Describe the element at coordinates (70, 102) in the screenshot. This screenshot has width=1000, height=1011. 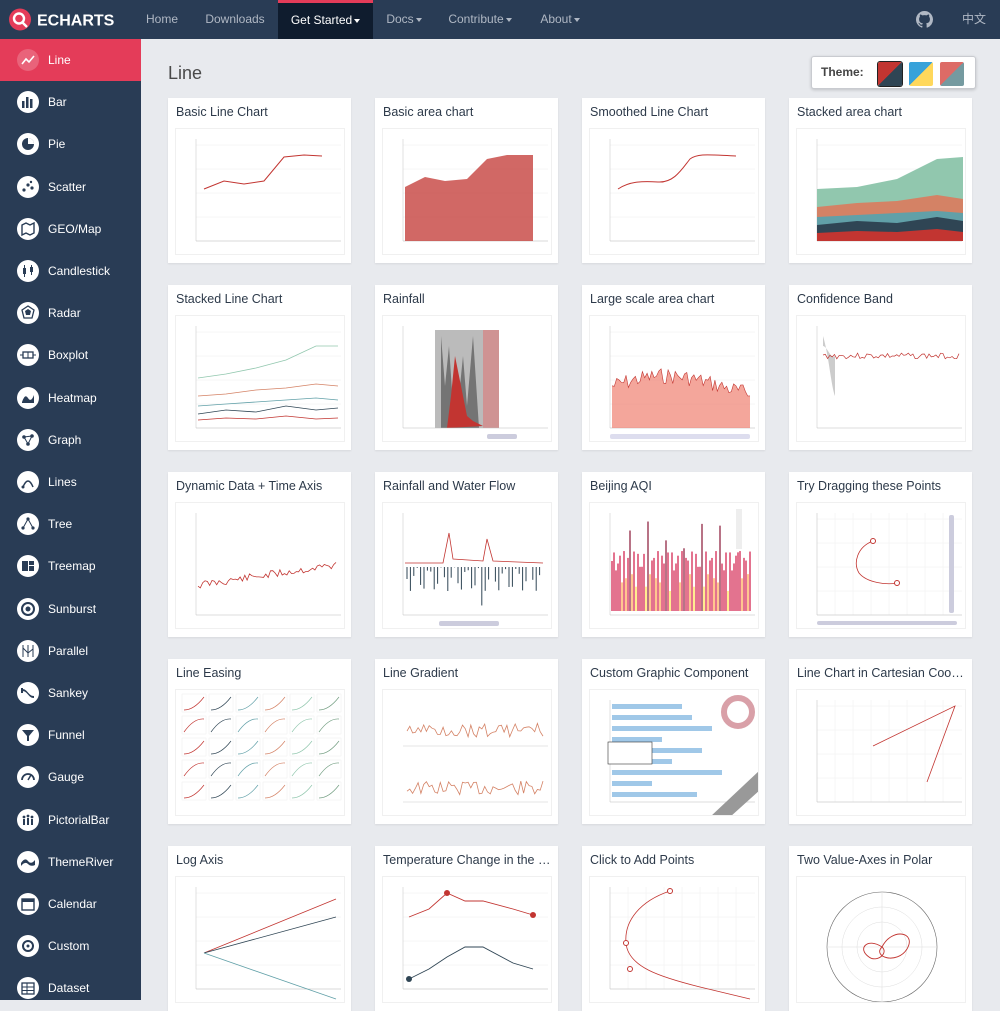
I see `sidebar-item-bar: Bar` at that location.